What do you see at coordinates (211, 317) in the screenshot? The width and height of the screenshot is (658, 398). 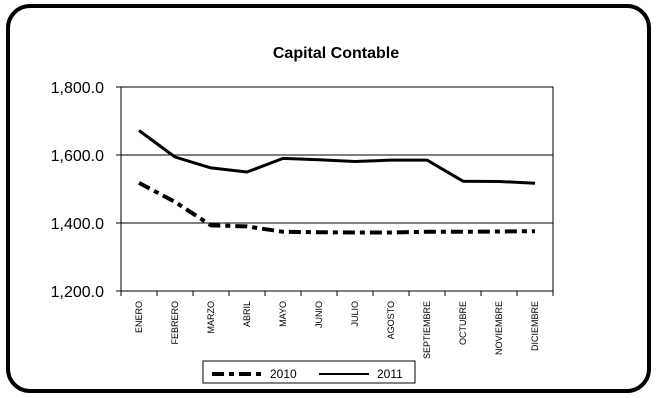 I see `x-tick-label: MARZO` at bounding box center [211, 317].